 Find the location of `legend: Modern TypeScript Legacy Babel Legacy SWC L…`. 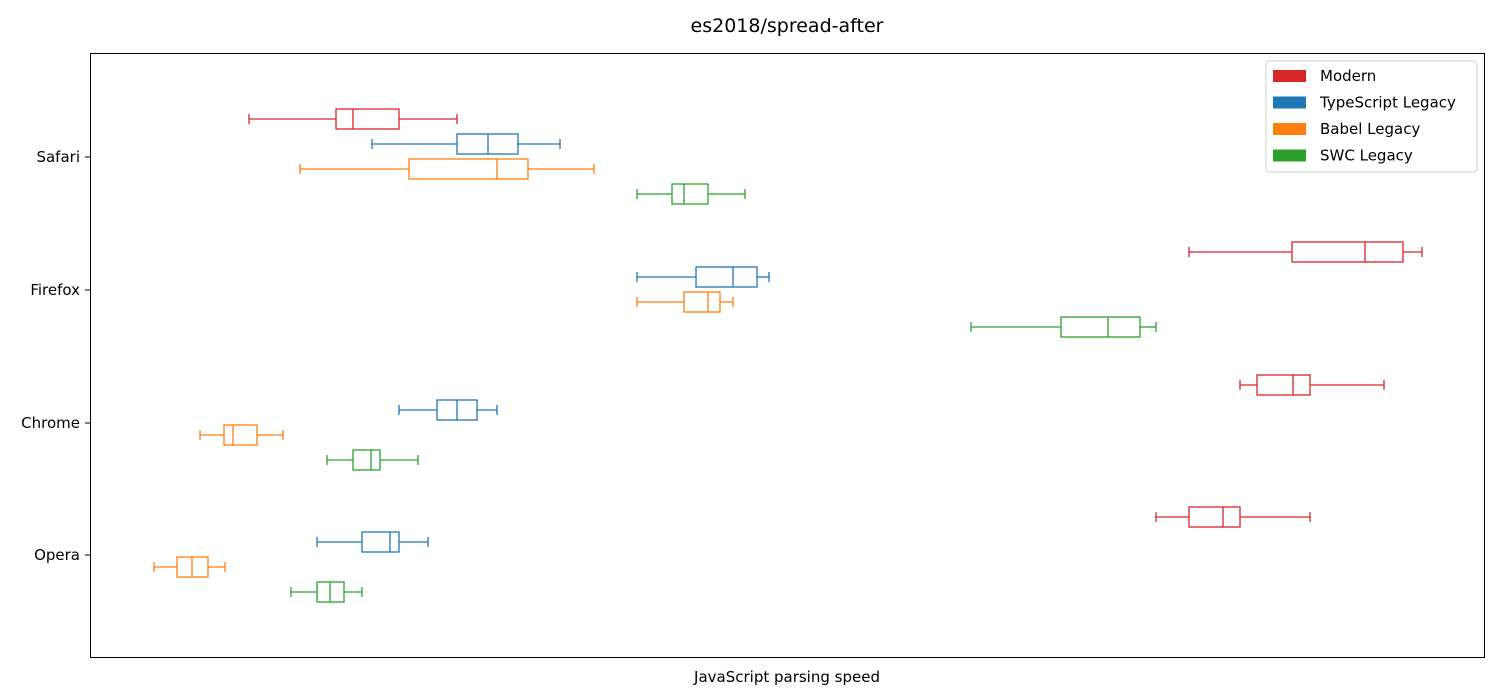

legend: Modern TypeScript Legacy Babel Legacy SWC L… is located at coordinates (1371, 116).